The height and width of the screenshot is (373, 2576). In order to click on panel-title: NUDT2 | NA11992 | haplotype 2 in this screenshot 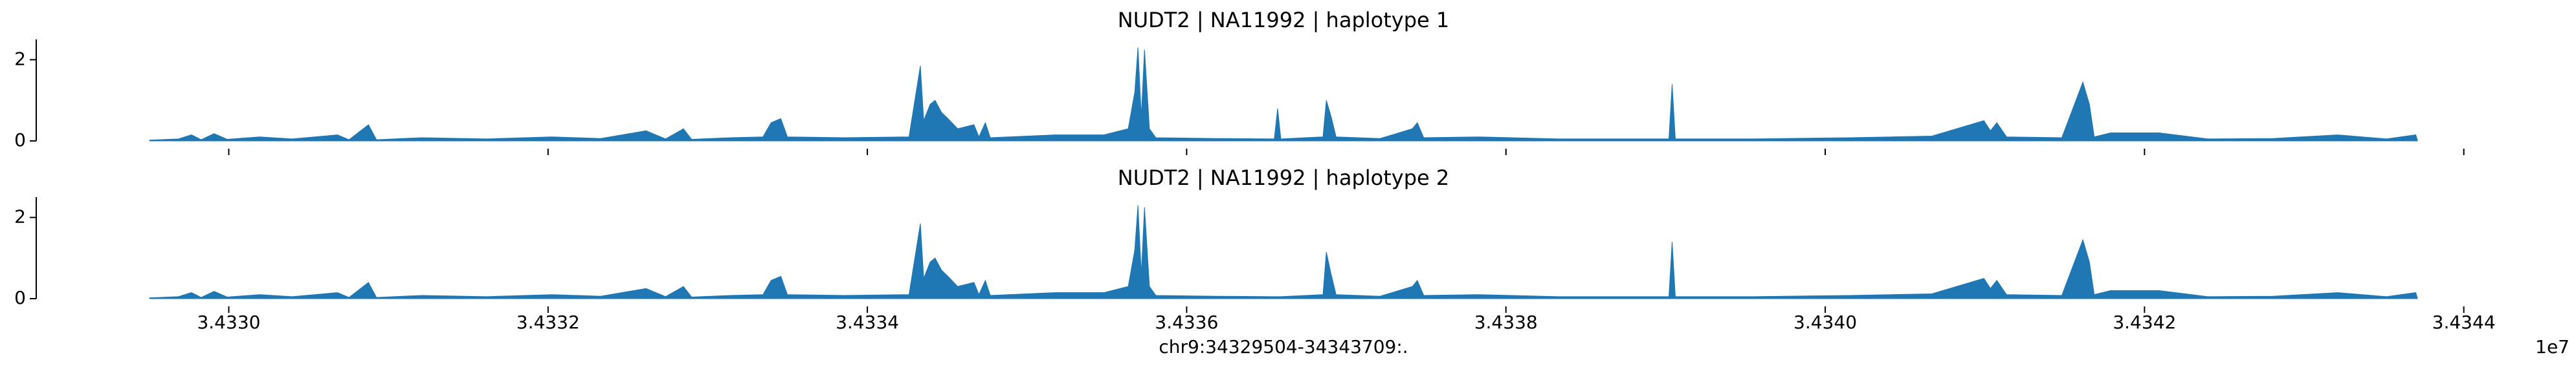, I will do `click(1283, 177)`.